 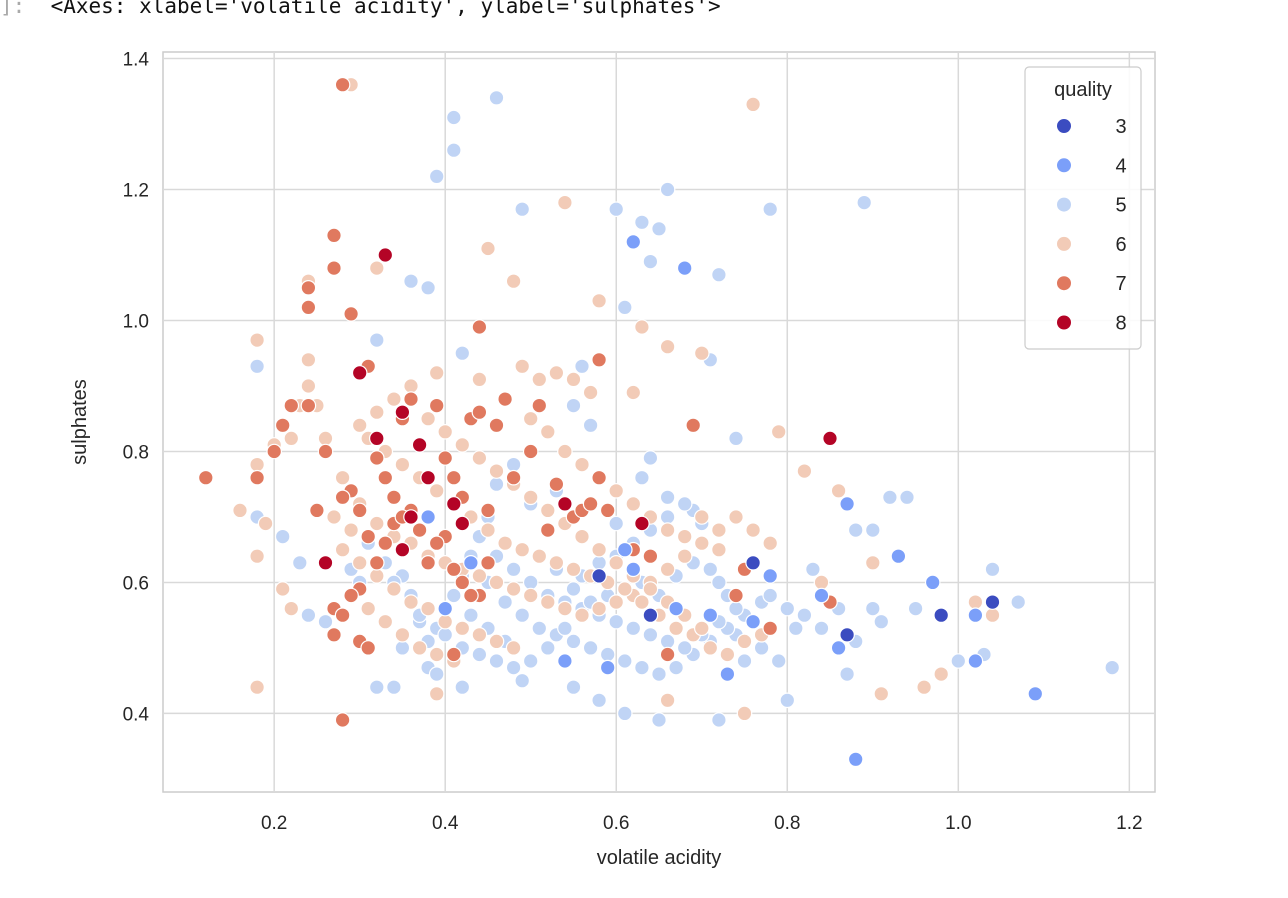 What do you see at coordinates (1120, 245) in the screenshot?
I see `legend-label: 6` at bounding box center [1120, 245].